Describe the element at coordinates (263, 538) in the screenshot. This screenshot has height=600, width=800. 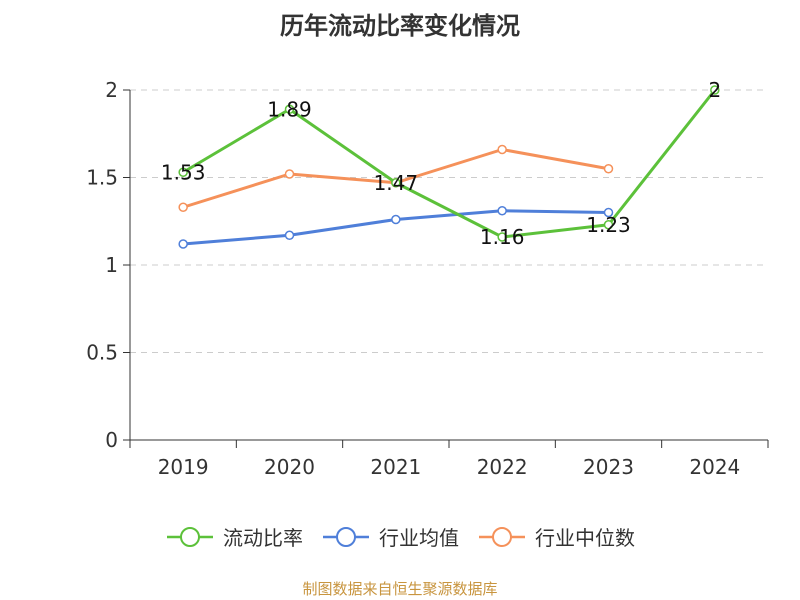
I see `legend-label: 流动比率` at that location.